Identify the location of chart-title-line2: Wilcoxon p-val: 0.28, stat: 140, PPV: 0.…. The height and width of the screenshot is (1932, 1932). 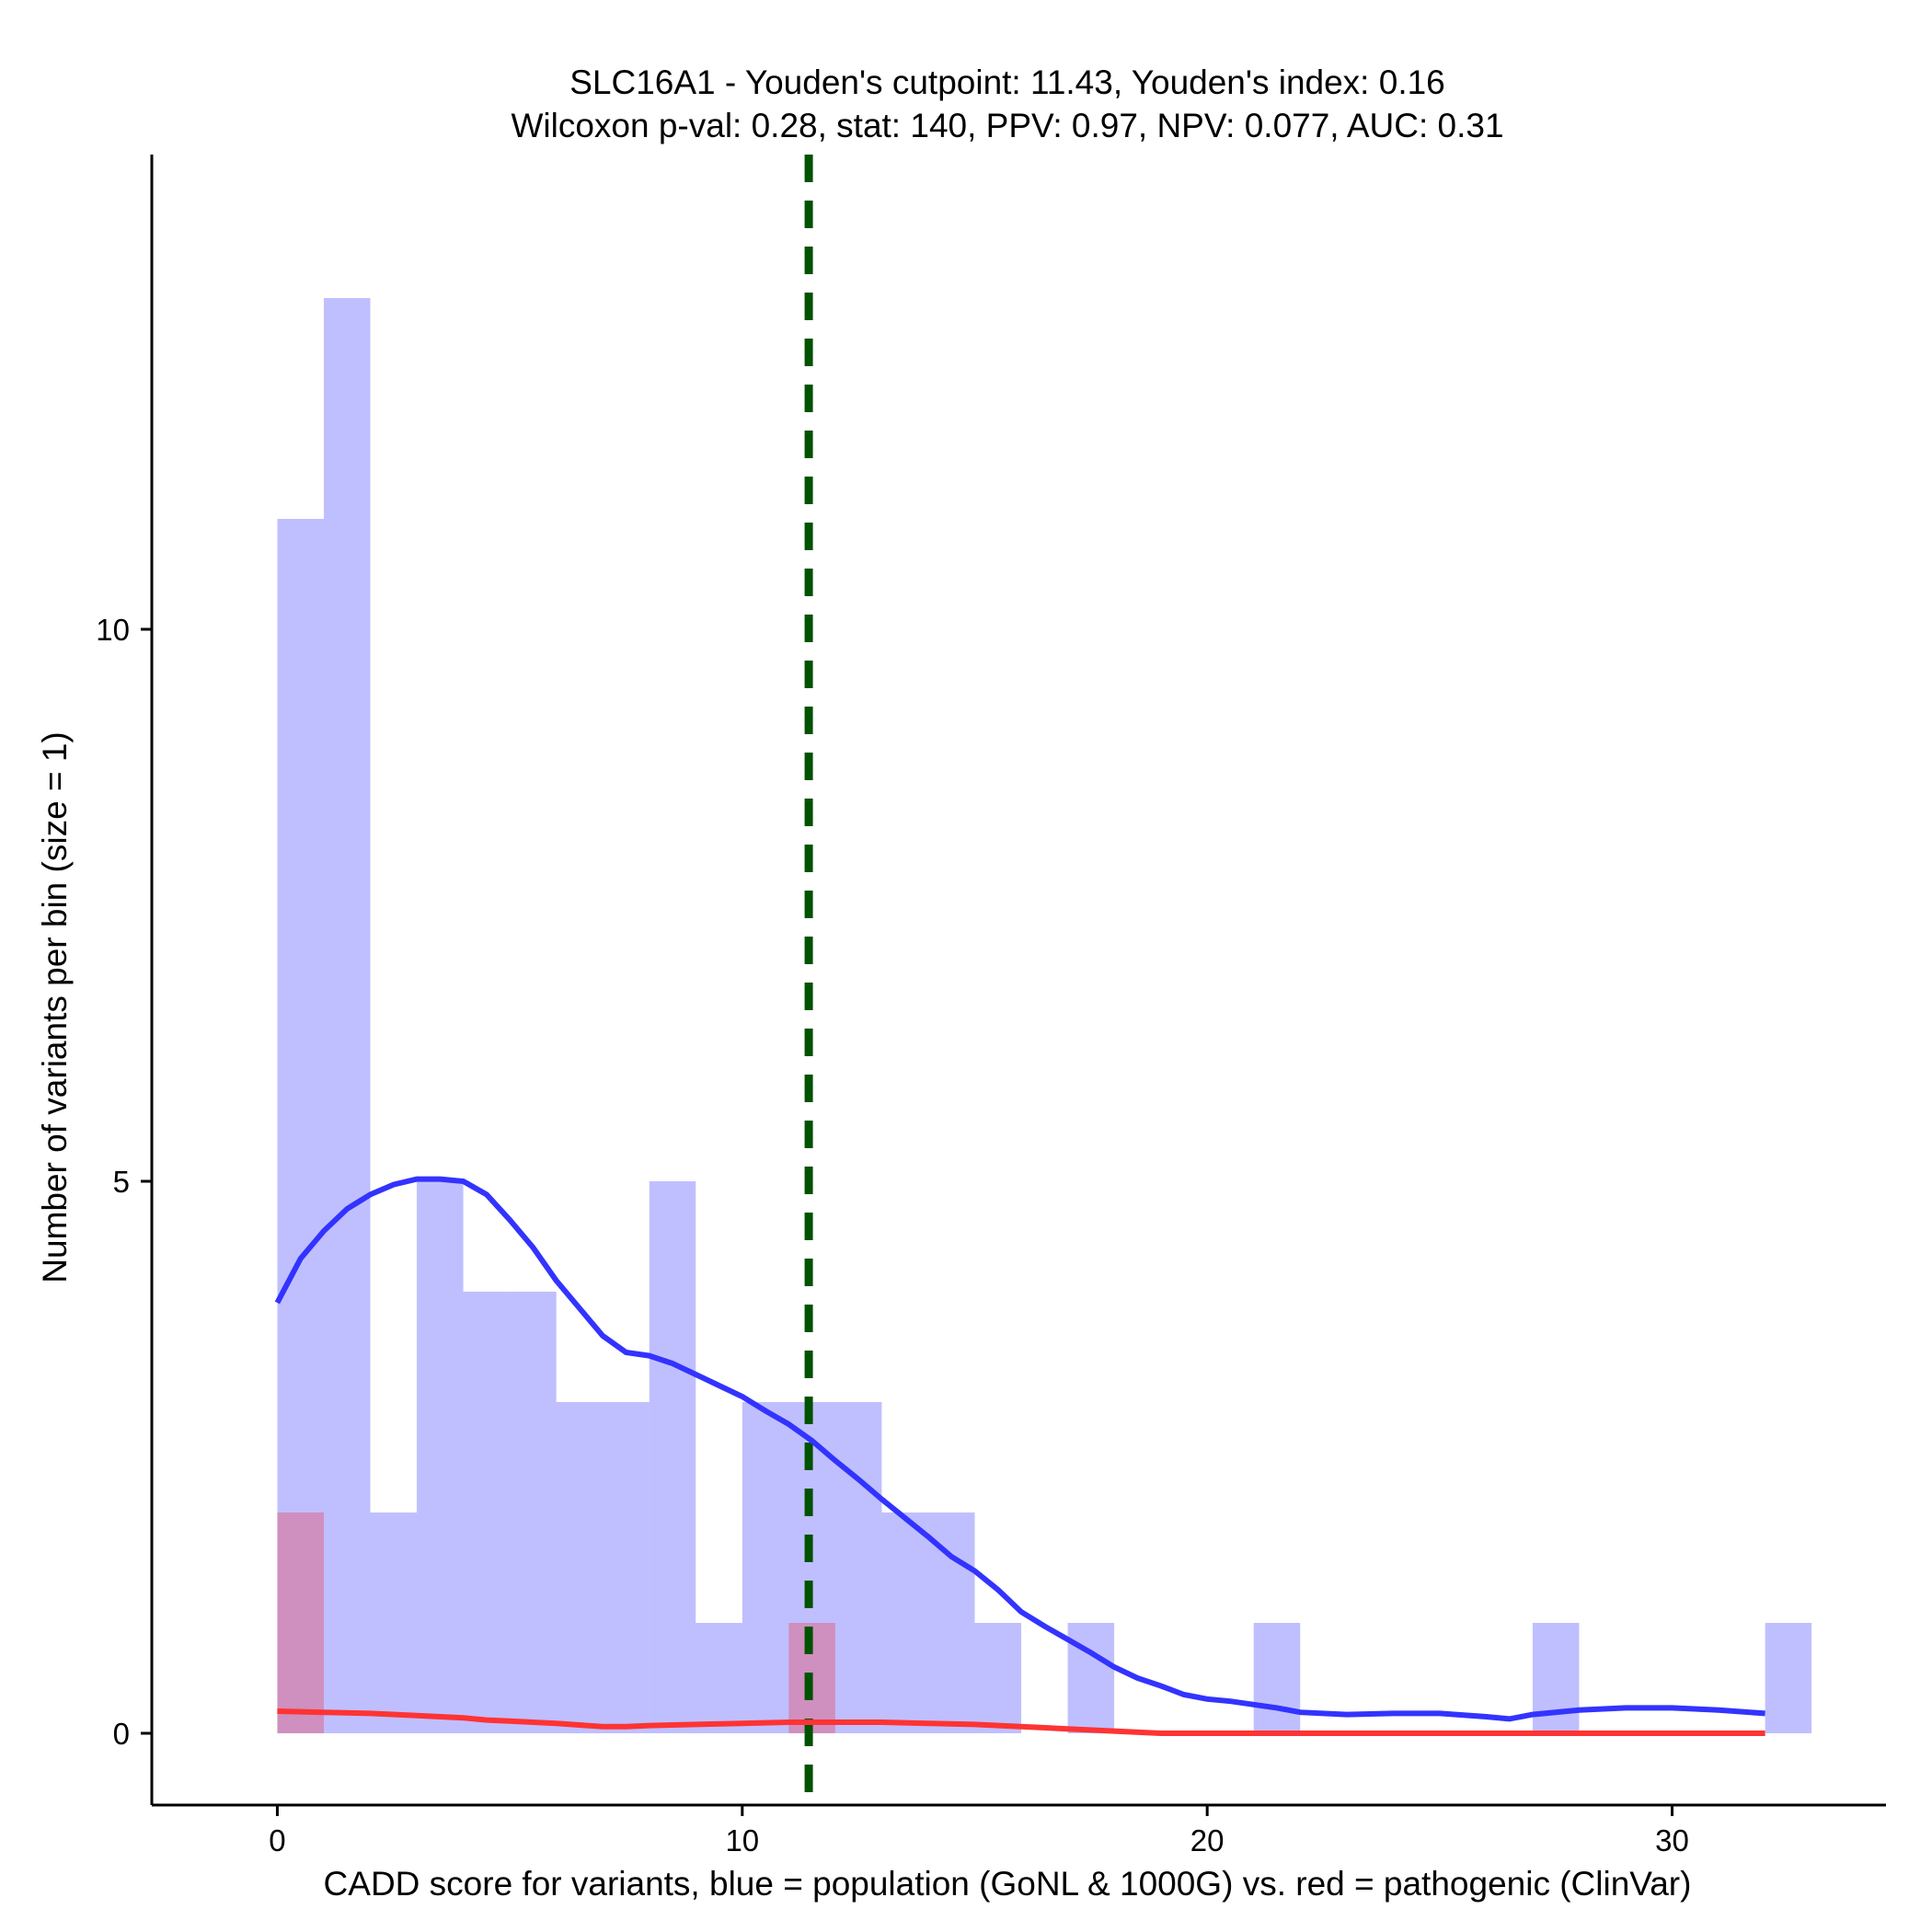
(1007, 126).